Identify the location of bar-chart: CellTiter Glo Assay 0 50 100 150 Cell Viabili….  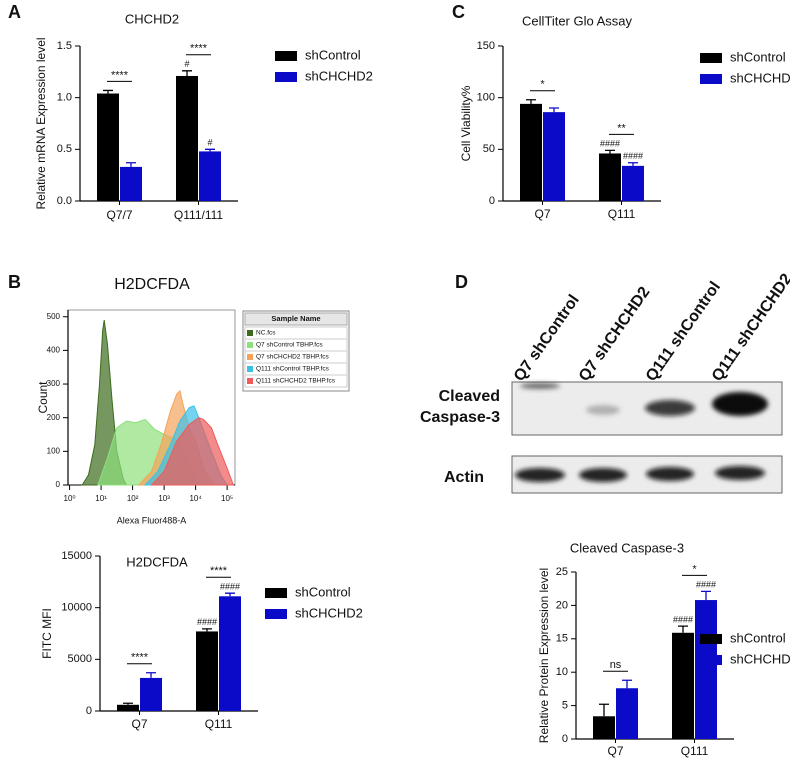
(624, 117).